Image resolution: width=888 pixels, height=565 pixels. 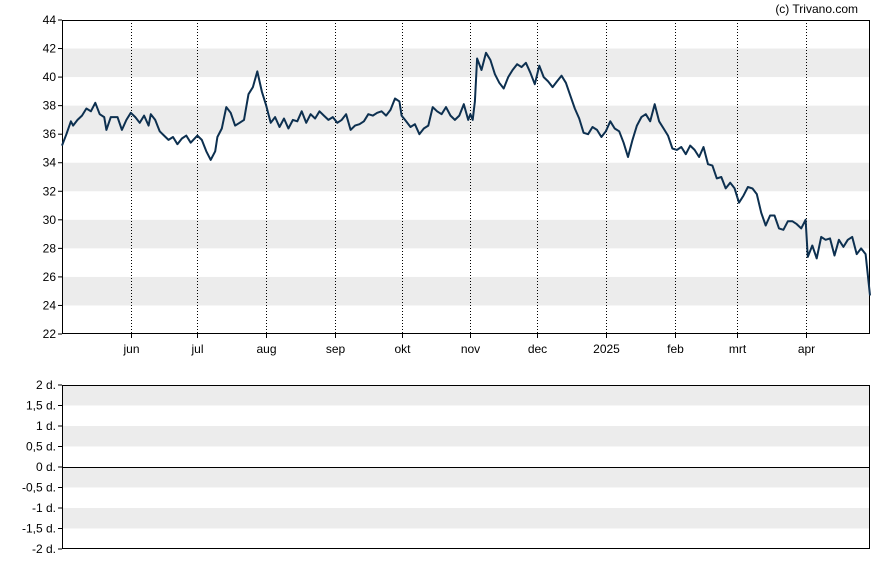 What do you see at coordinates (50, 163) in the screenshot?
I see `y-tick-label: 34` at bounding box center [50, 163].